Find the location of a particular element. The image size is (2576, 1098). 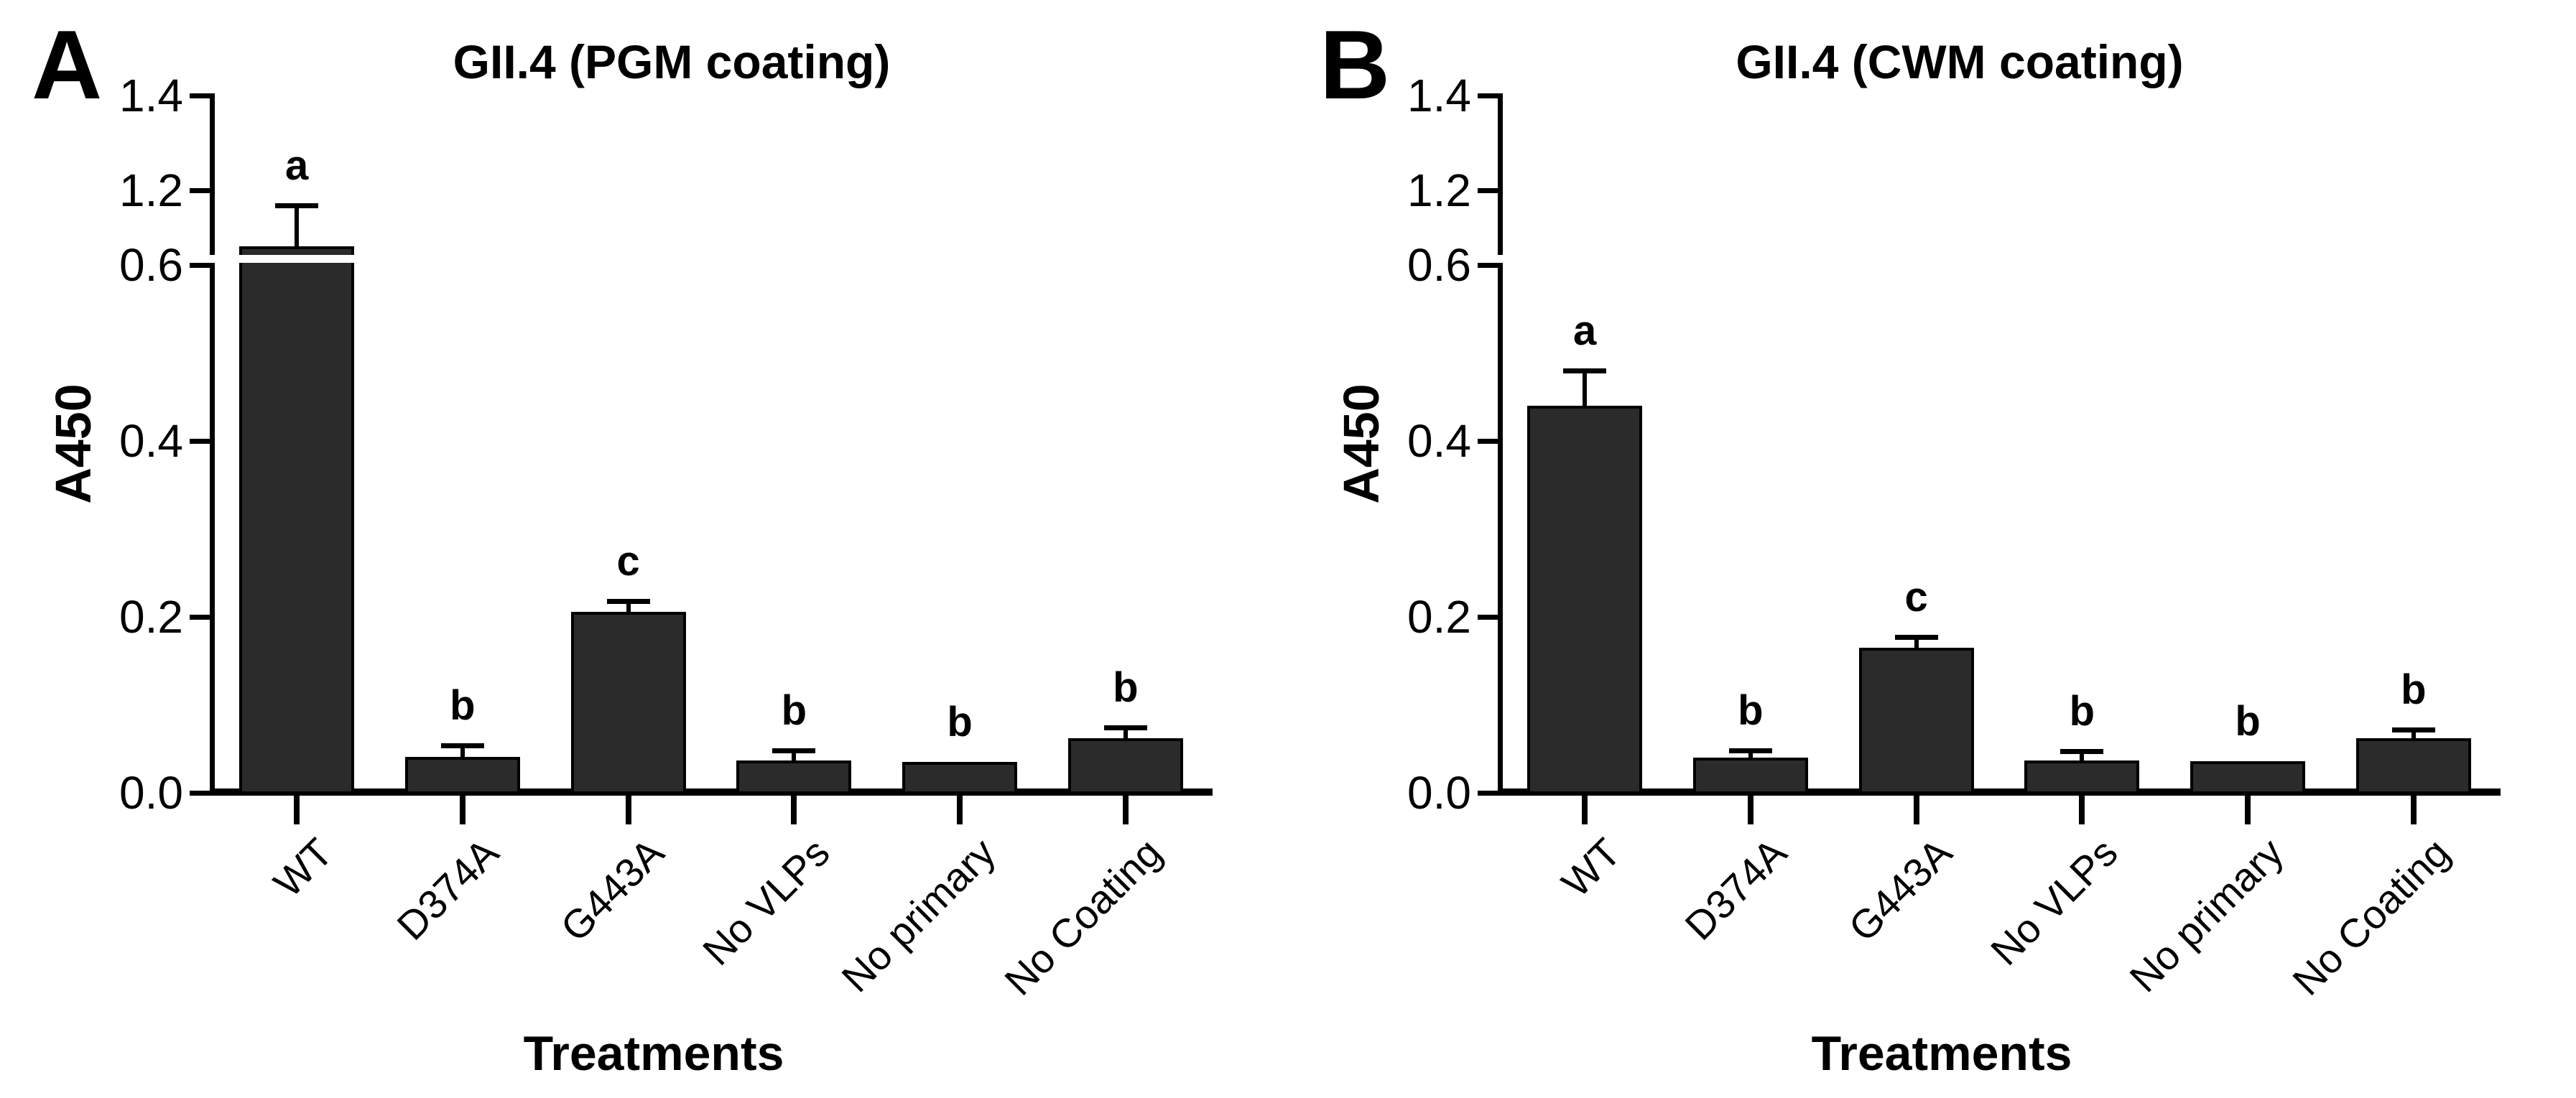

axis-break-gap is located at coordinates (297, 259).